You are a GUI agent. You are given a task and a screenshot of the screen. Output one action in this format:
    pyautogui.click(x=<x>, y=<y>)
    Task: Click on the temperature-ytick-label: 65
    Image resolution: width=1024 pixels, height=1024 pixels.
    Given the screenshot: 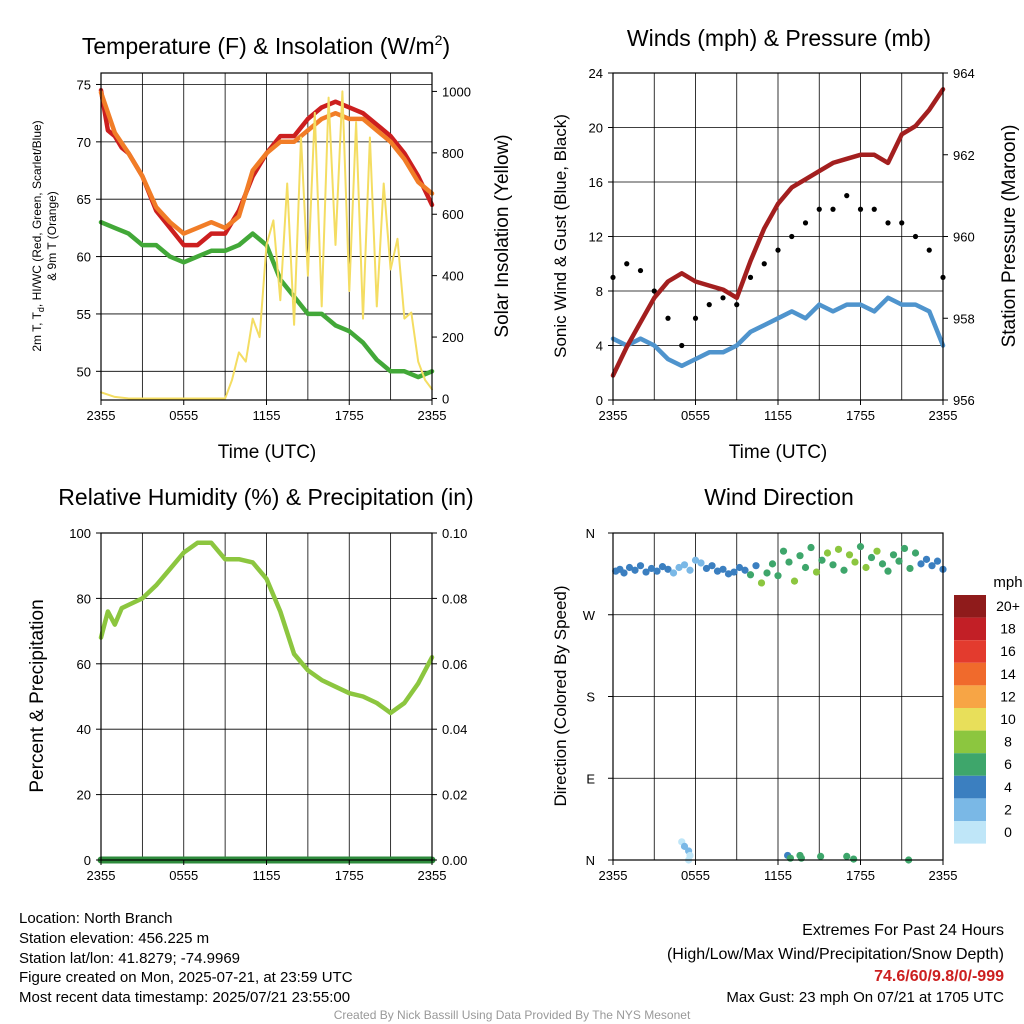 What is the action you would take?
    pyautogui.click(x=84, y=199)
    